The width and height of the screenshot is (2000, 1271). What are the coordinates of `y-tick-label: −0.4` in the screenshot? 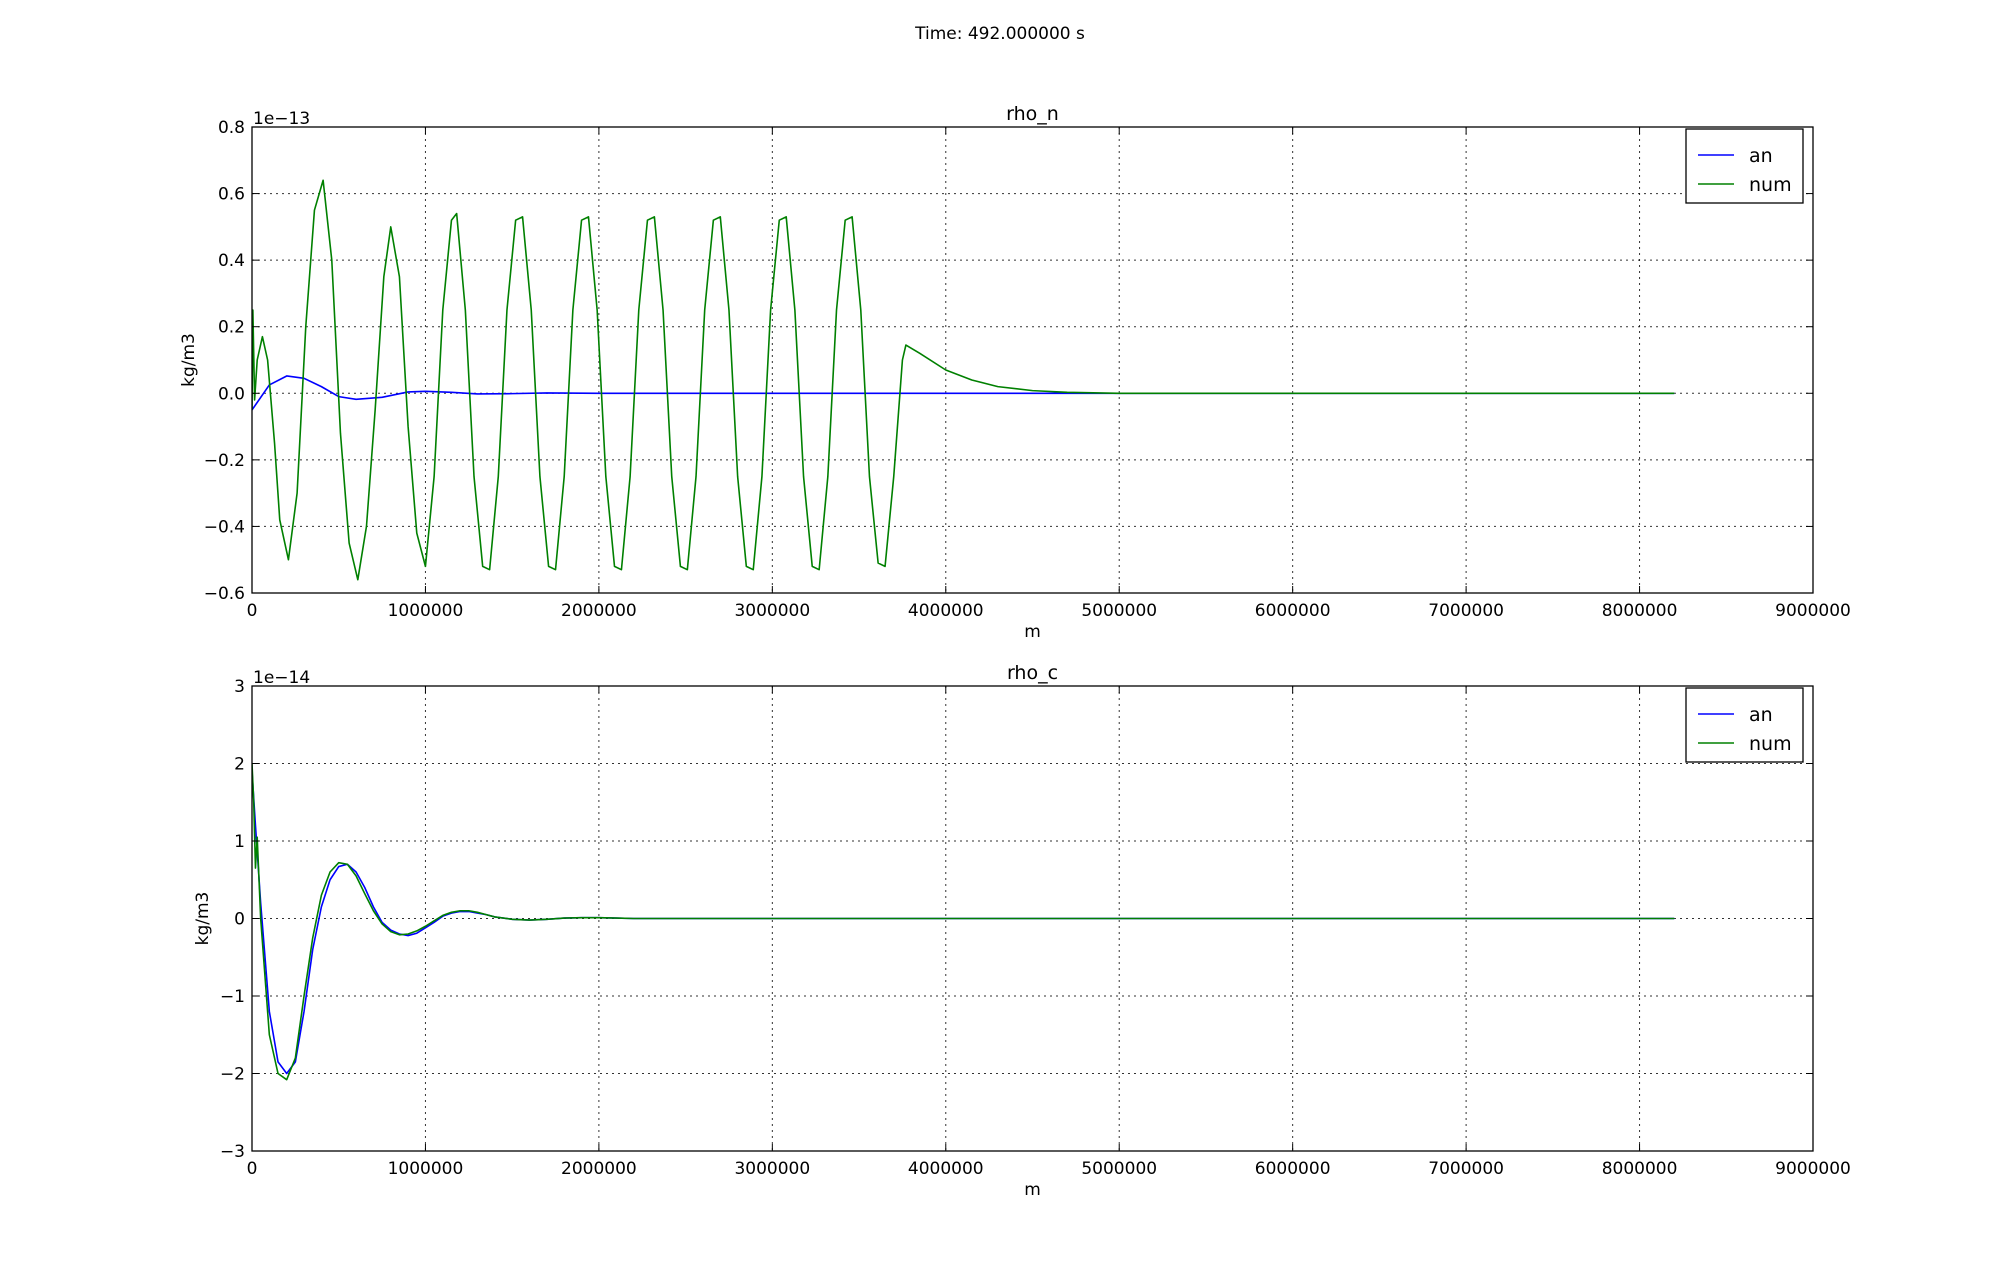 It's located at (224, 527).